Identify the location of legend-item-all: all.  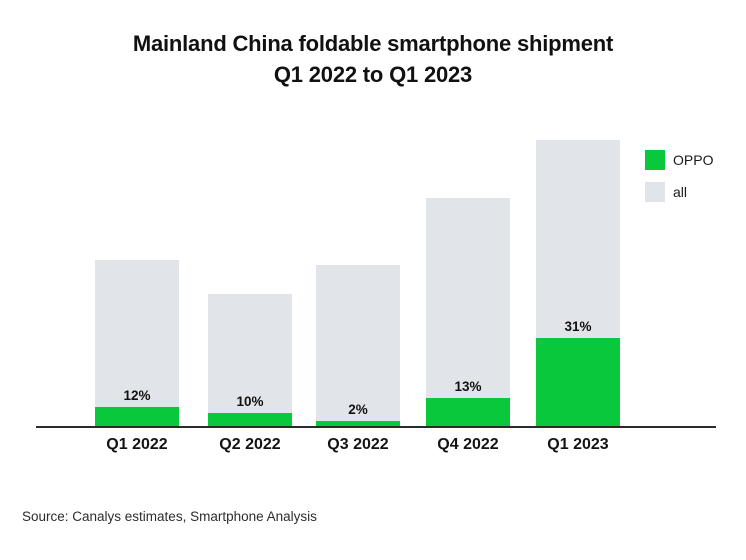
(679, 192).